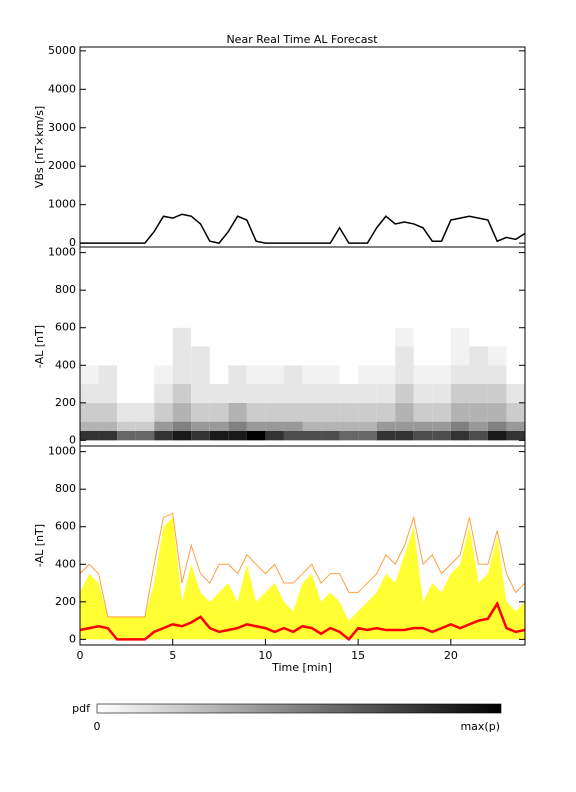 This screenshot has width=576, height=792. Describe the element at coordinates (65, 289) in the screenshot. I see `y-tick-label: 800` at that location.